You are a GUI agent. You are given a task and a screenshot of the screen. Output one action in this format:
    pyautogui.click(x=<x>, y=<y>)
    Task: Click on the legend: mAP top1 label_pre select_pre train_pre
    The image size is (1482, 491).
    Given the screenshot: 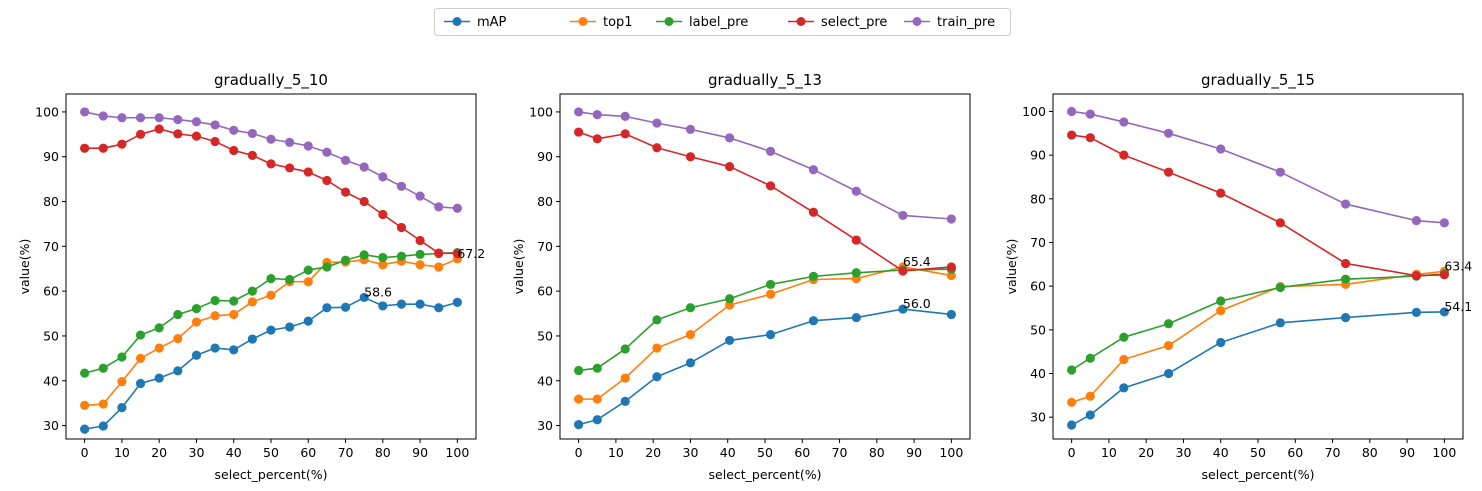 What is the action you would take?
    pyautogui.click(x=722, y=22)
    